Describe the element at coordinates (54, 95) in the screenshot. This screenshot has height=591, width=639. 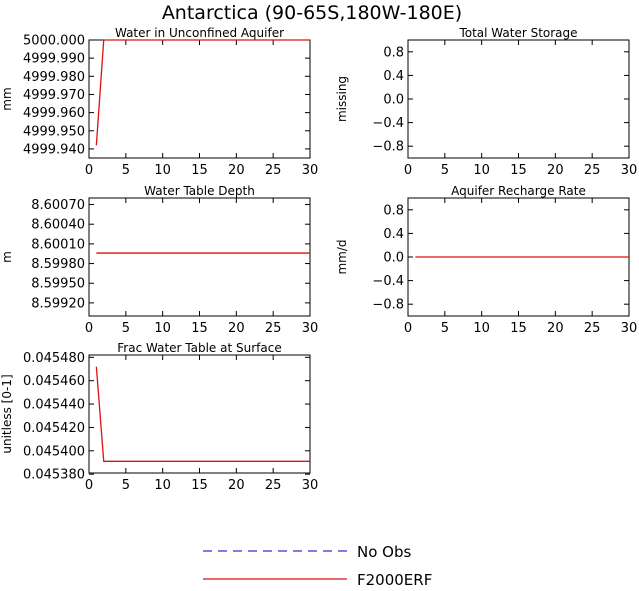
I see `y-tick-label: 4999.970` at that location.